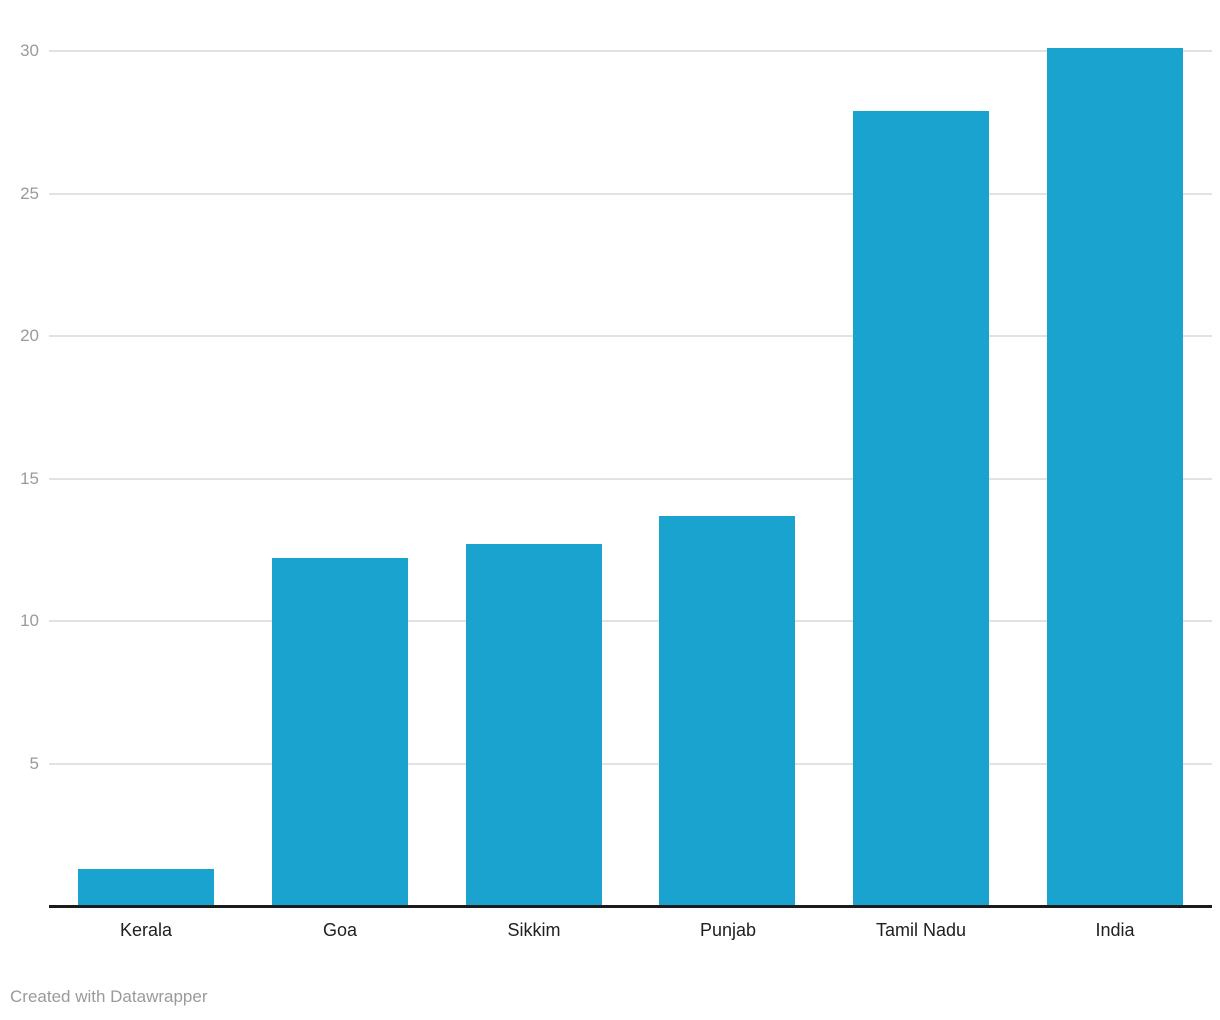 This screenshot has height=1020, width=1220. I want to click on datawrapper-credit-link: Created with Datawrapper, so click(109, 996).